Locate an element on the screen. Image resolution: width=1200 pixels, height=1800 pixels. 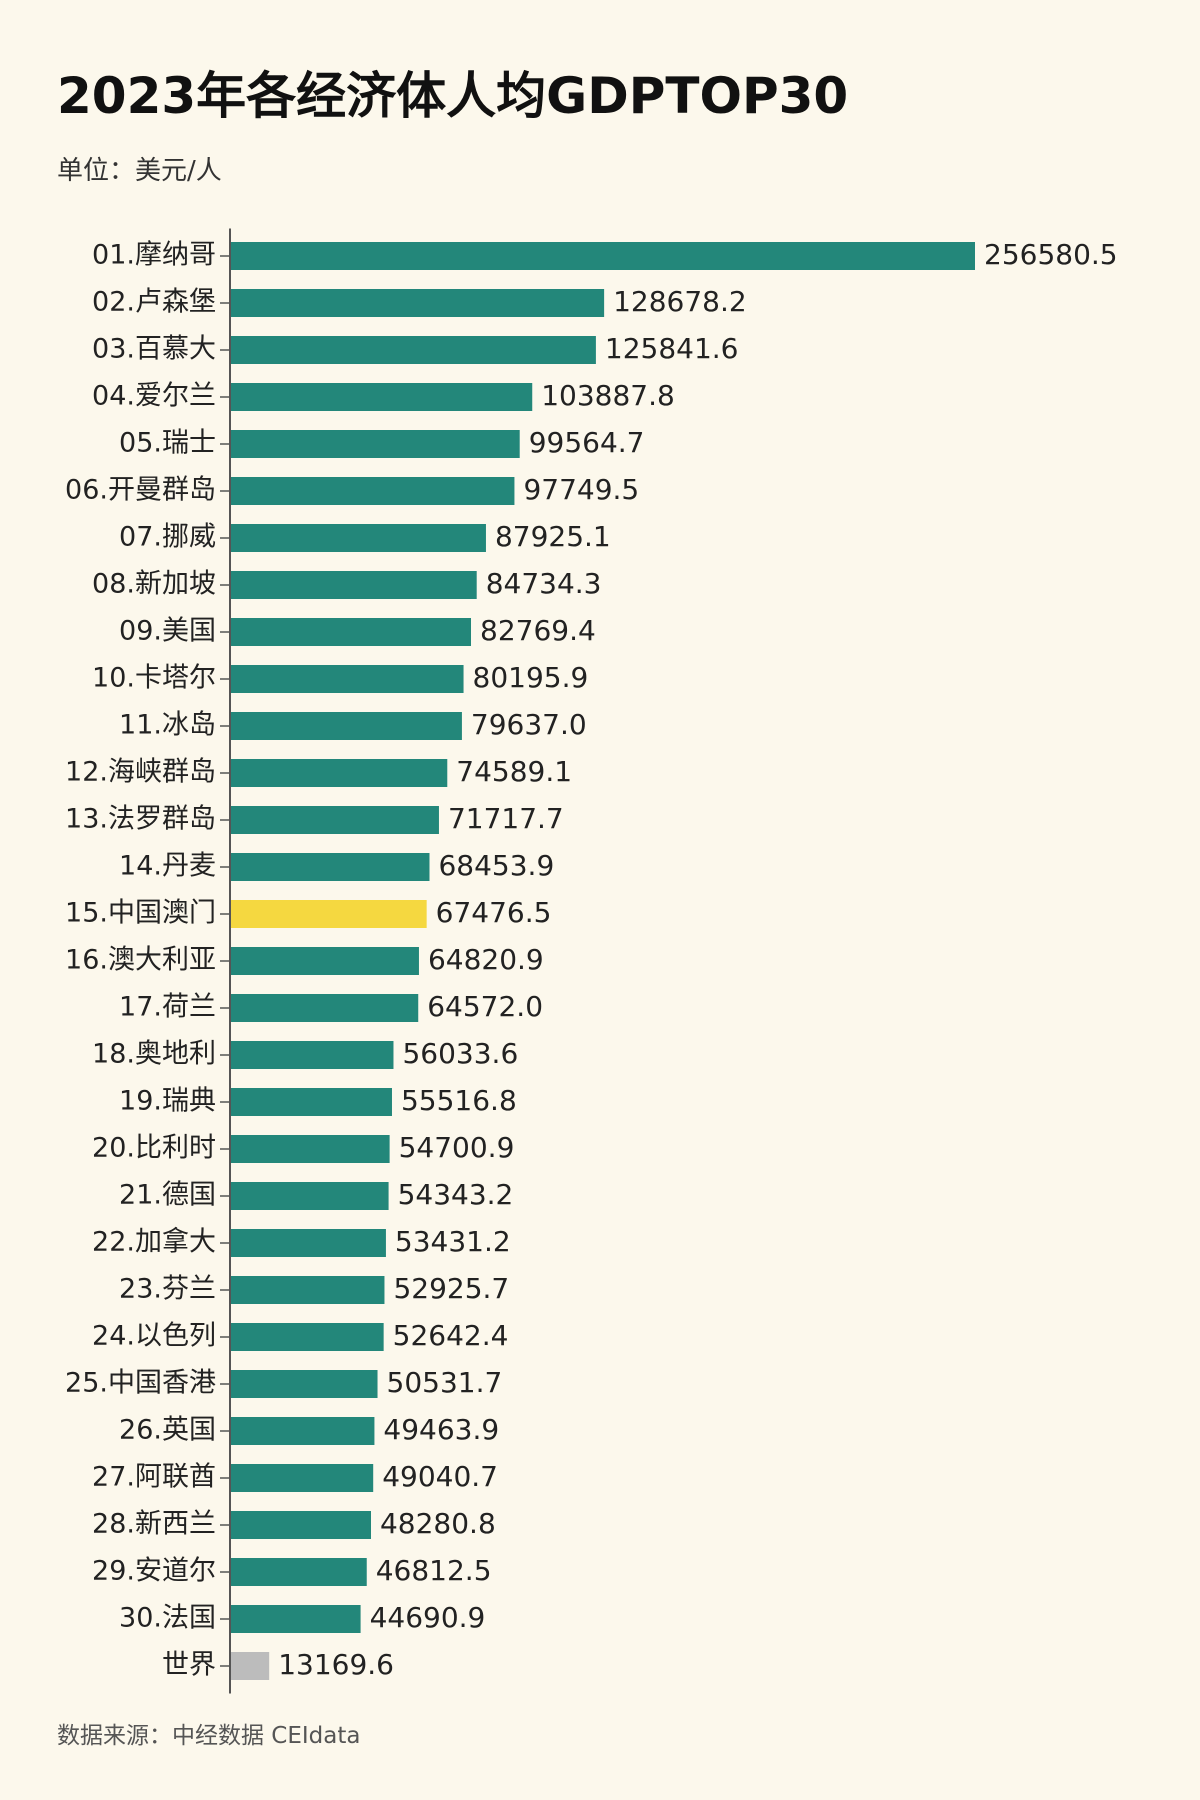
value-label: 125841.6 is located at coordinates (672, 348).